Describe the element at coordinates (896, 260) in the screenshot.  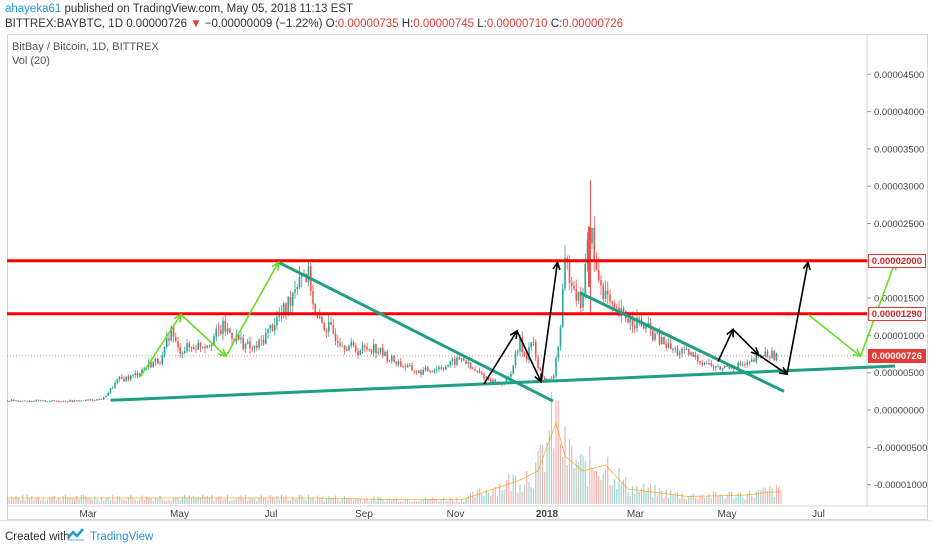
I see `price-axis-tag: 0.00002000` at that location.